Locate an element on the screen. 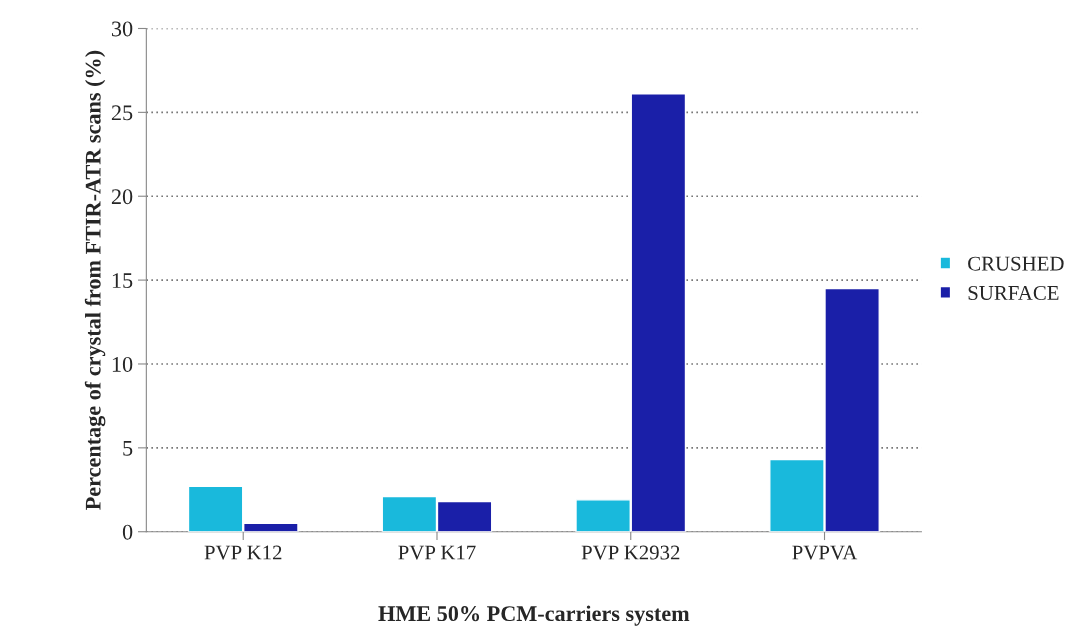 The height and width of the screenshot is (633, 1084). x-tick-label: PVPVA is located at coordinates (825, 552).